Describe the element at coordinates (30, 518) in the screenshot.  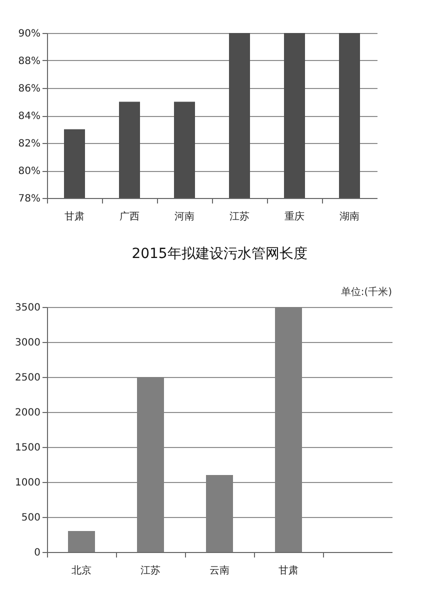
I see `y-tick-label: 500` at that location.